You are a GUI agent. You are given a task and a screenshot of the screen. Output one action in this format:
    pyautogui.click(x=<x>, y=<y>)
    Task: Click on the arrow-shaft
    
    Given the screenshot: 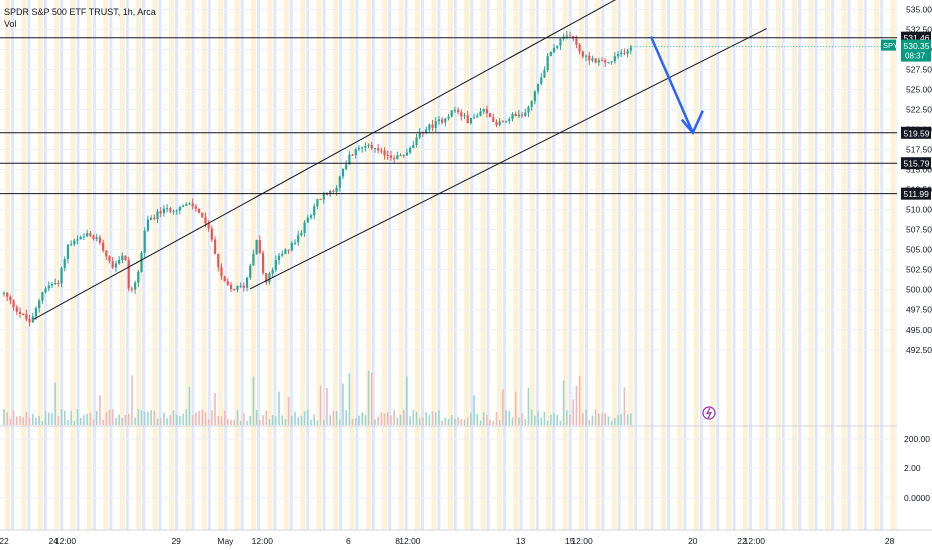 What is the action you would take?
    pyautogui.click(x=671, y=85)
    